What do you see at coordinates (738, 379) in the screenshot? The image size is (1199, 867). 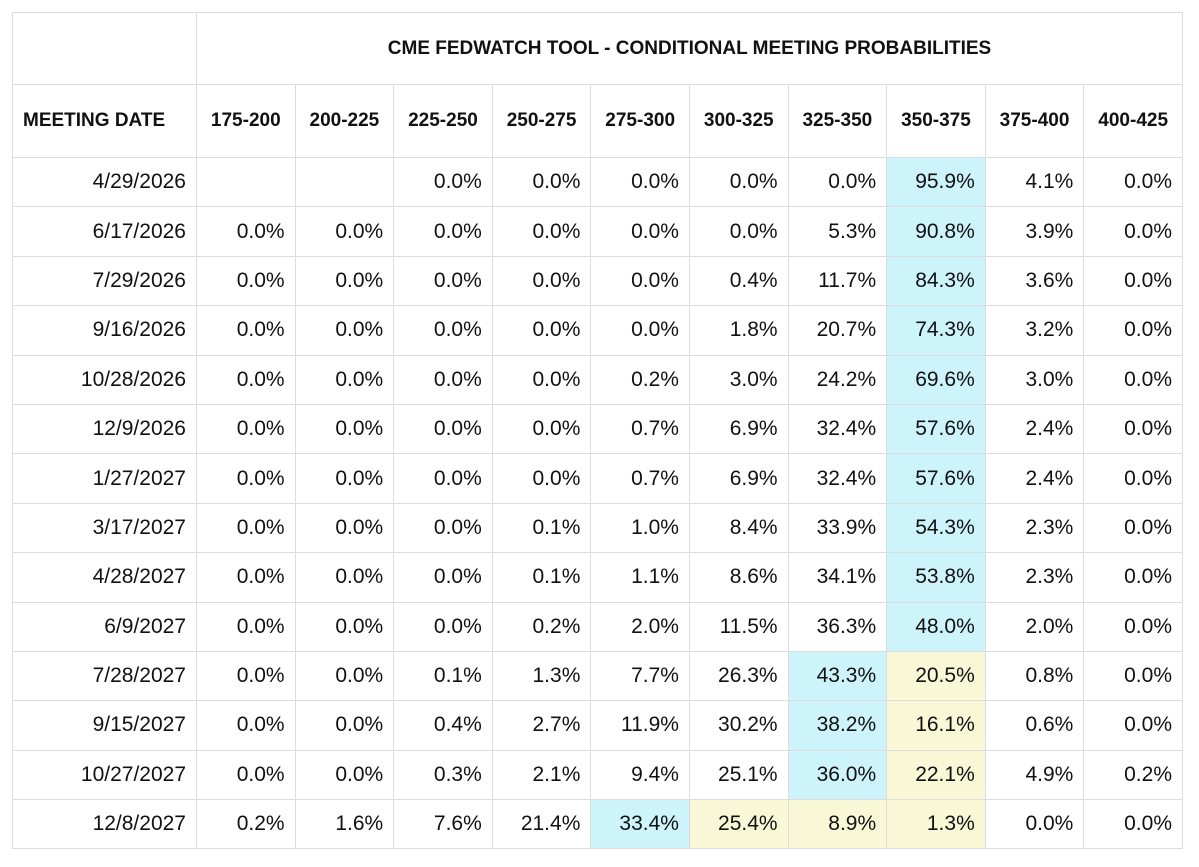 I see `probability-cell: 3.0%` at bounding box center [738, 379].